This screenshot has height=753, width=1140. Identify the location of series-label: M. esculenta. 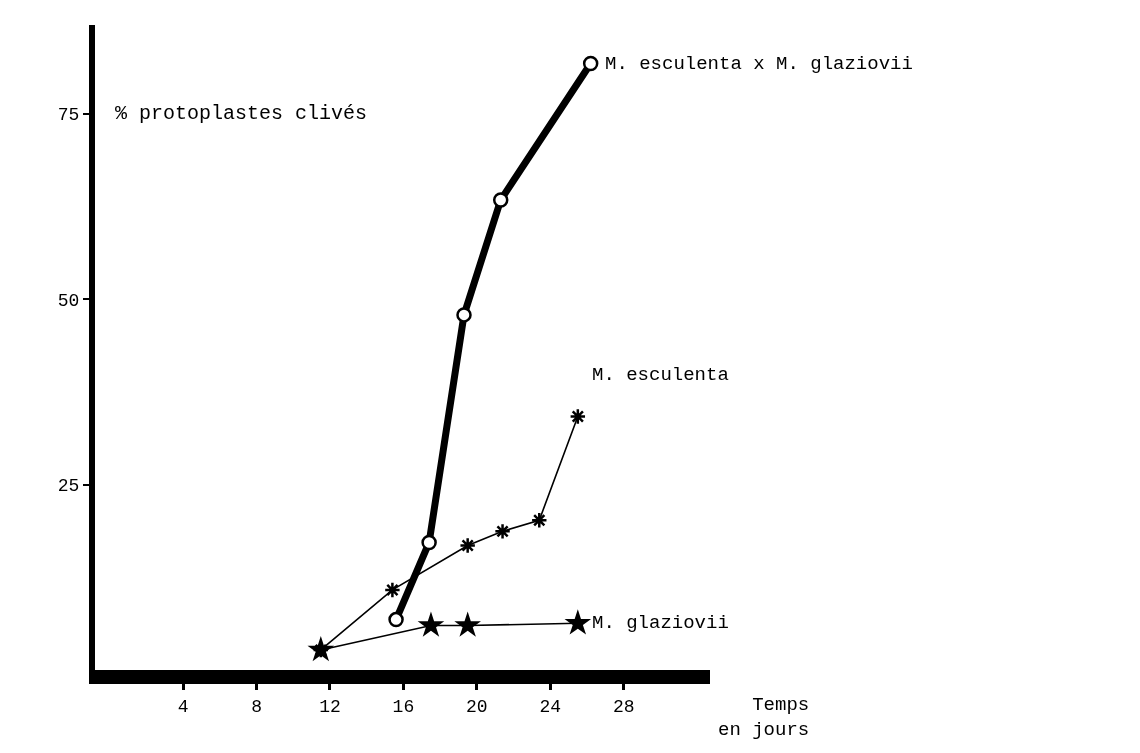
(660, 375).